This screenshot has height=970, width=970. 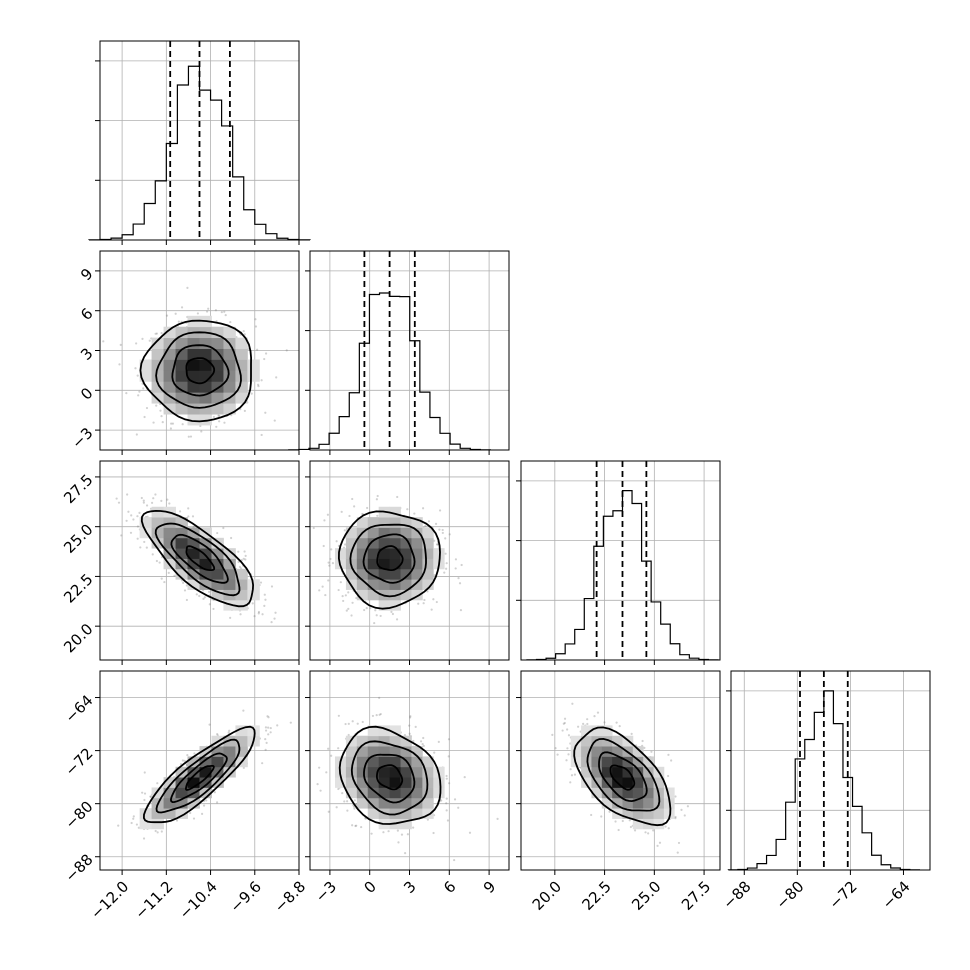 I want to click on x-tick-label: −64, so click(x=896, y=895).